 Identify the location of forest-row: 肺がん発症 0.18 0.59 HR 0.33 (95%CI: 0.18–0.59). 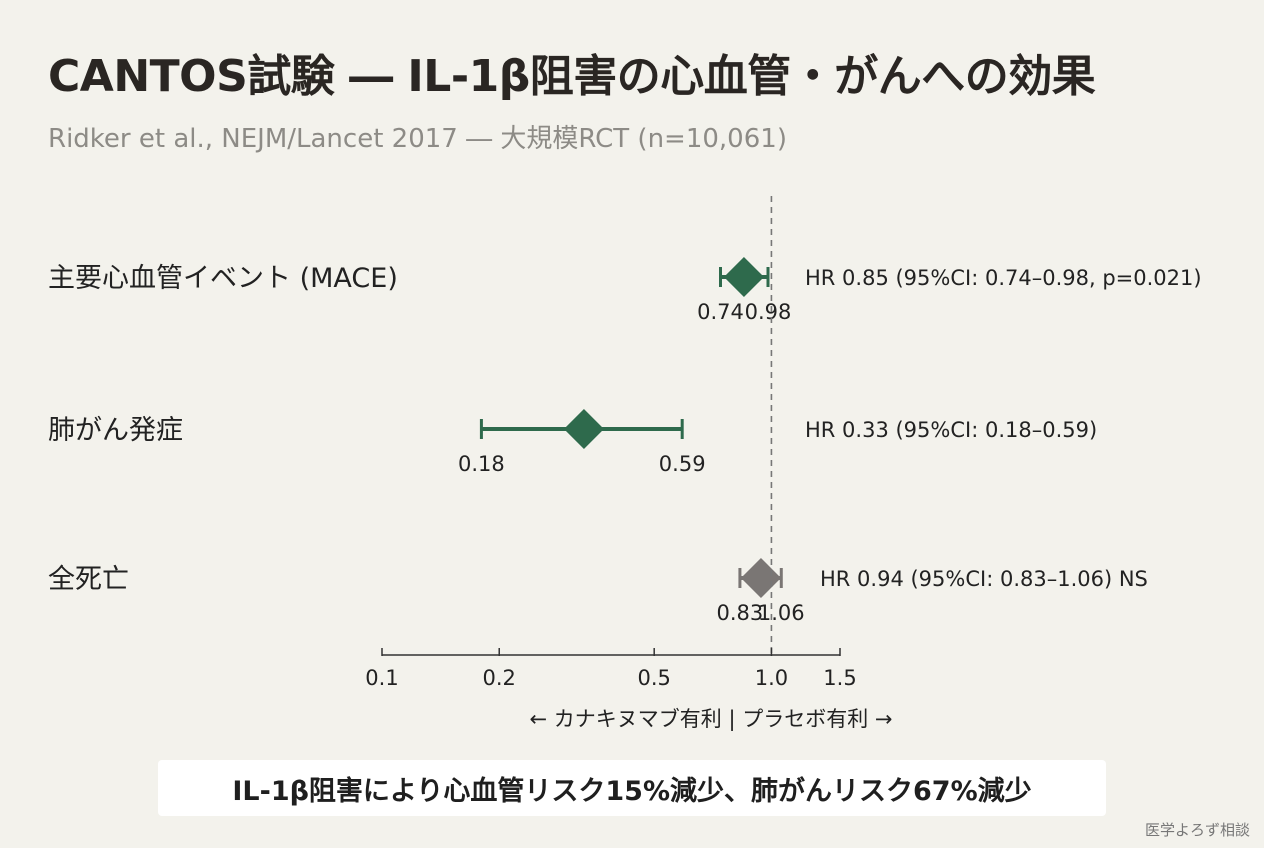
(572, 442).